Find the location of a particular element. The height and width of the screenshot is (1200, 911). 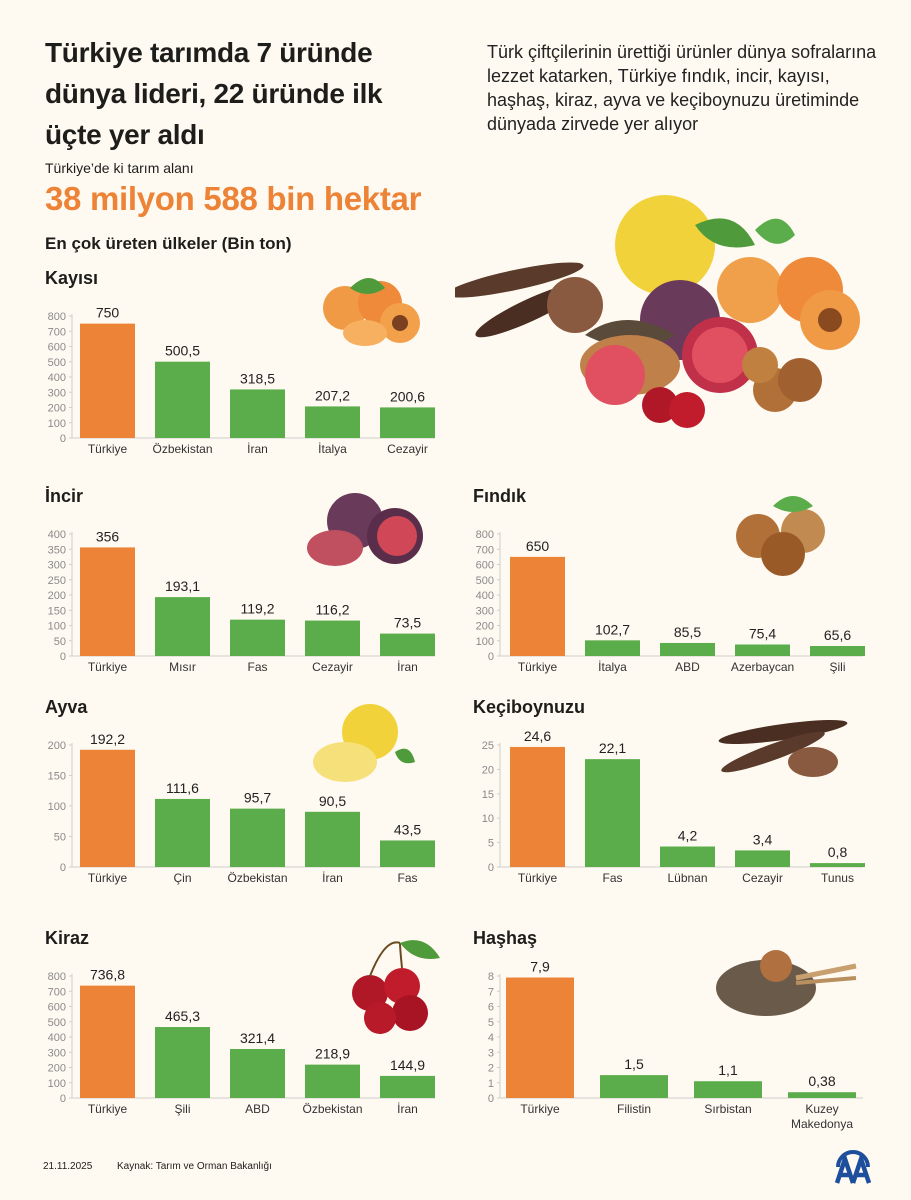

y-tick-label: 25 is located at coordinates (488, 746).